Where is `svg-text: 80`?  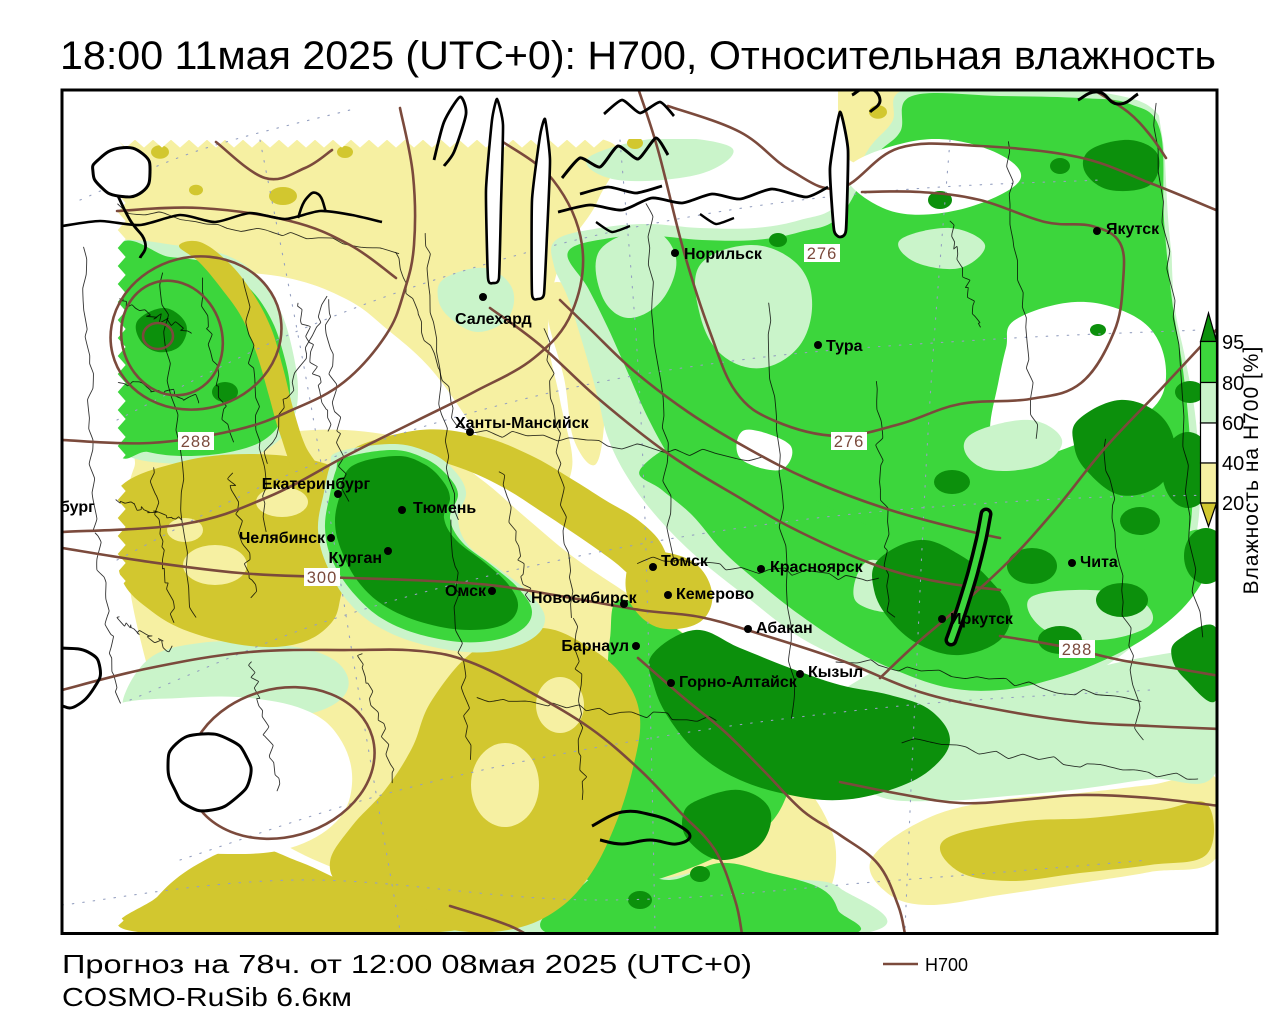
svg-text: 80 is located at coordinates (1233, 384).